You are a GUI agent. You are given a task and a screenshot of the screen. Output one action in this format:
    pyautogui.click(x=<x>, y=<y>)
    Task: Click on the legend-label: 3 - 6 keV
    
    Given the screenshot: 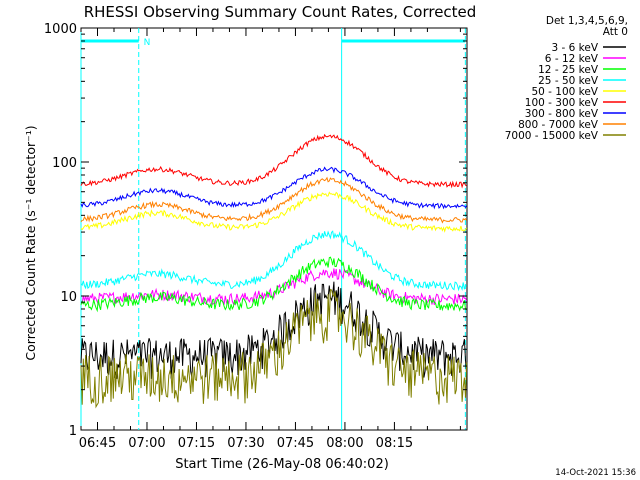 What is the action you would take?
    pyautogui.click(x=574, y=48)
    